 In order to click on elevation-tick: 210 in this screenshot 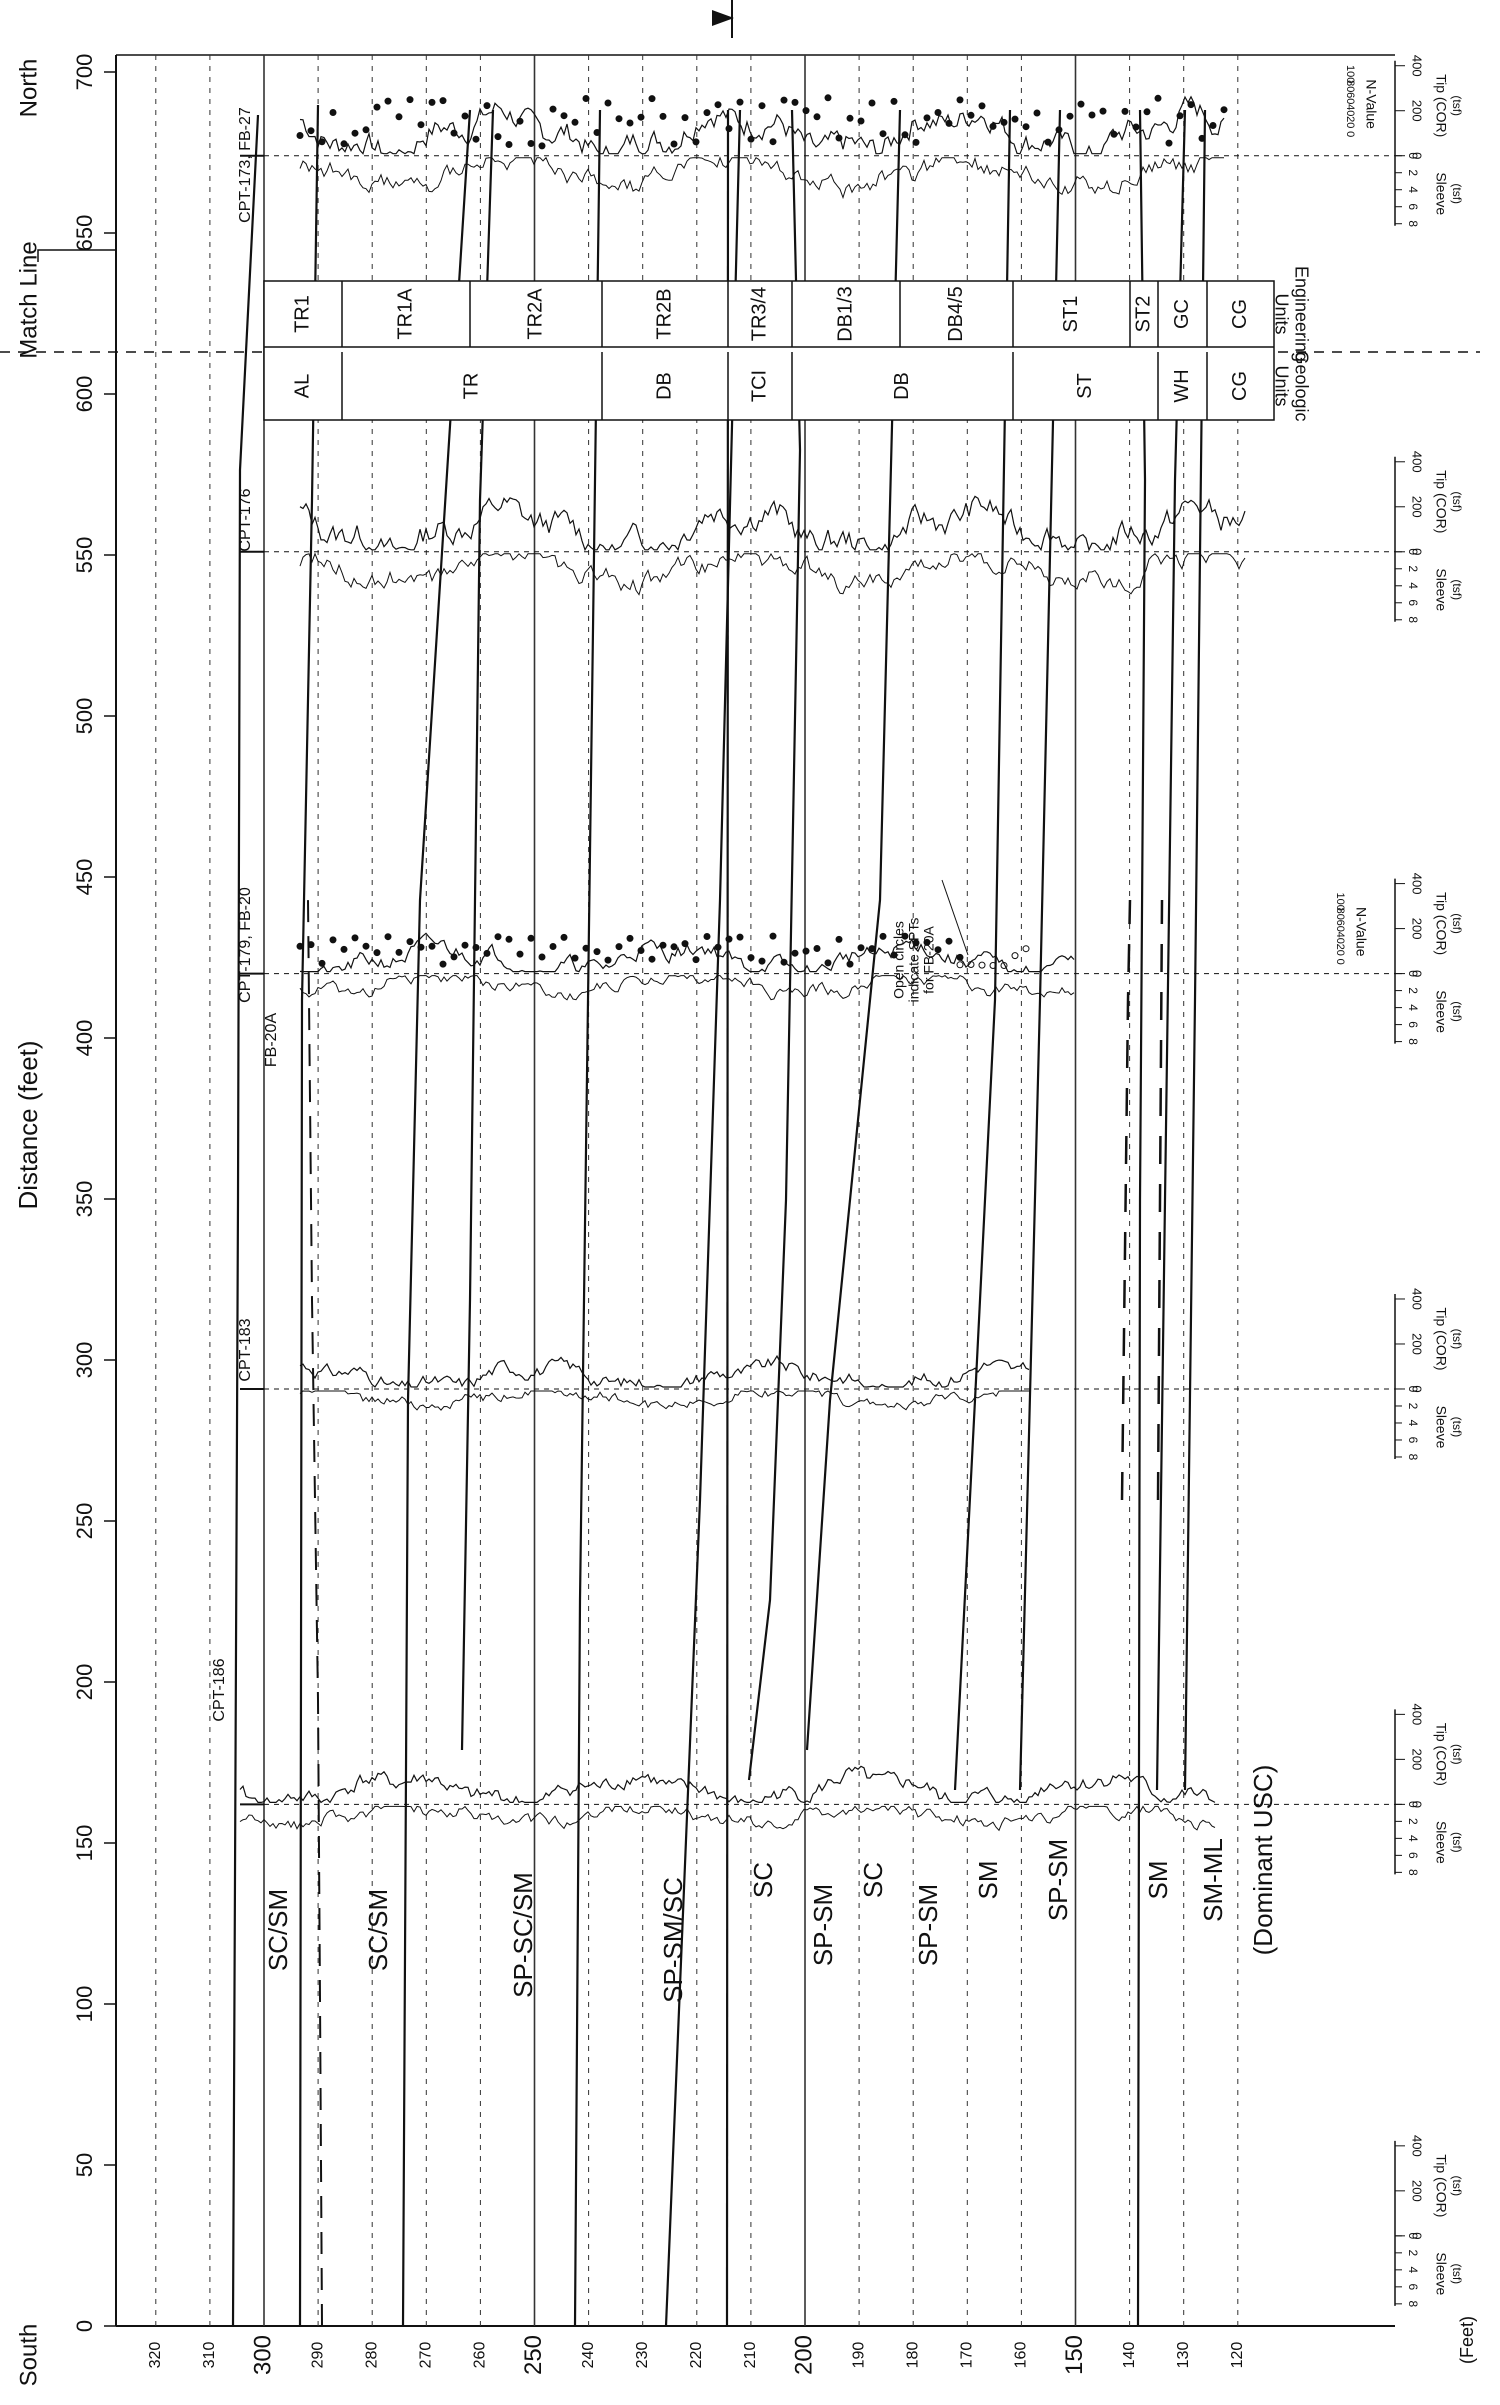, I will do `click(750, 2355)`.